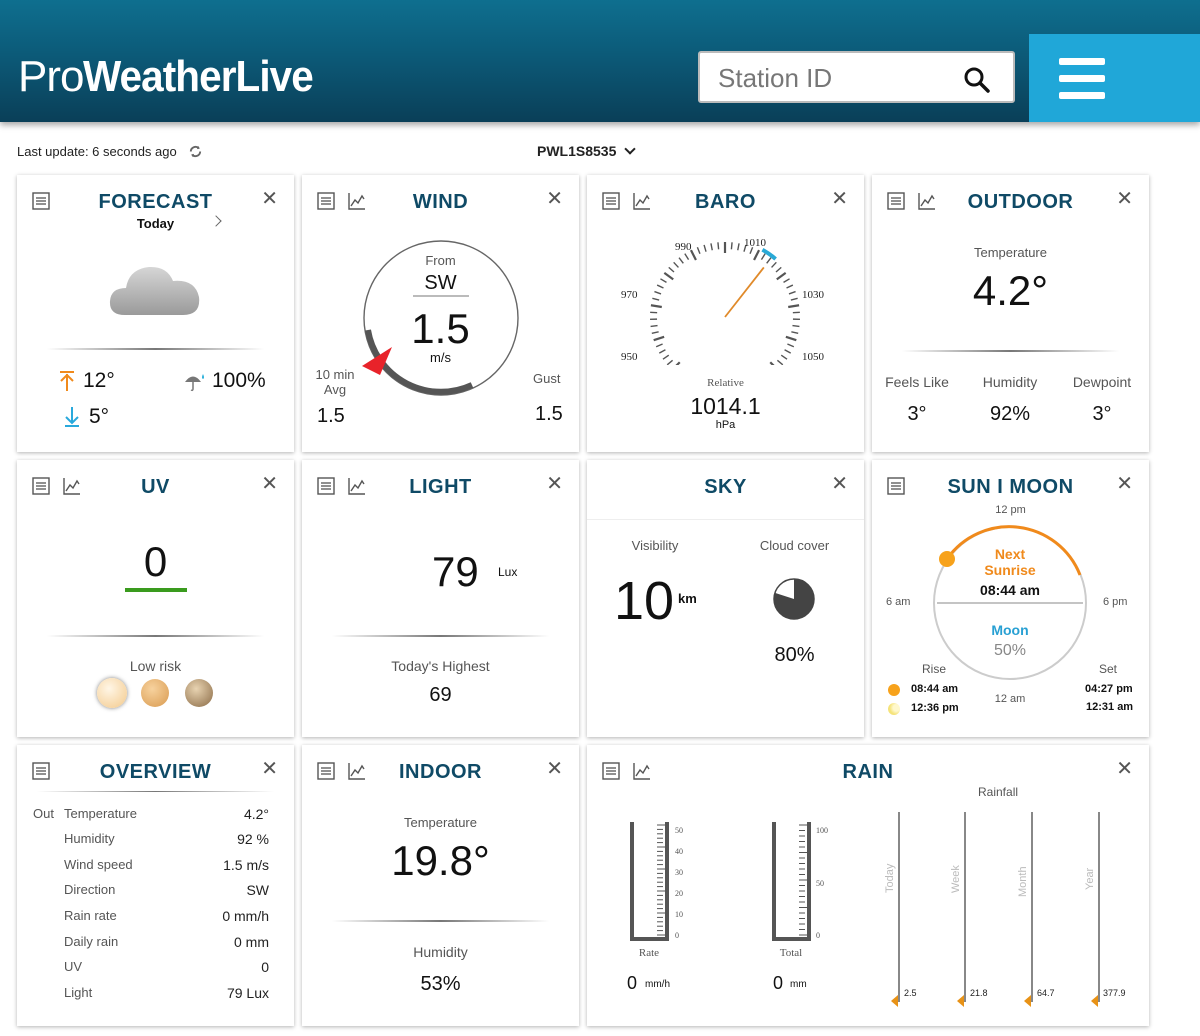  Describe the element at coordinates (744, 292) in the screenshot. I see `baro-needle` at that location.